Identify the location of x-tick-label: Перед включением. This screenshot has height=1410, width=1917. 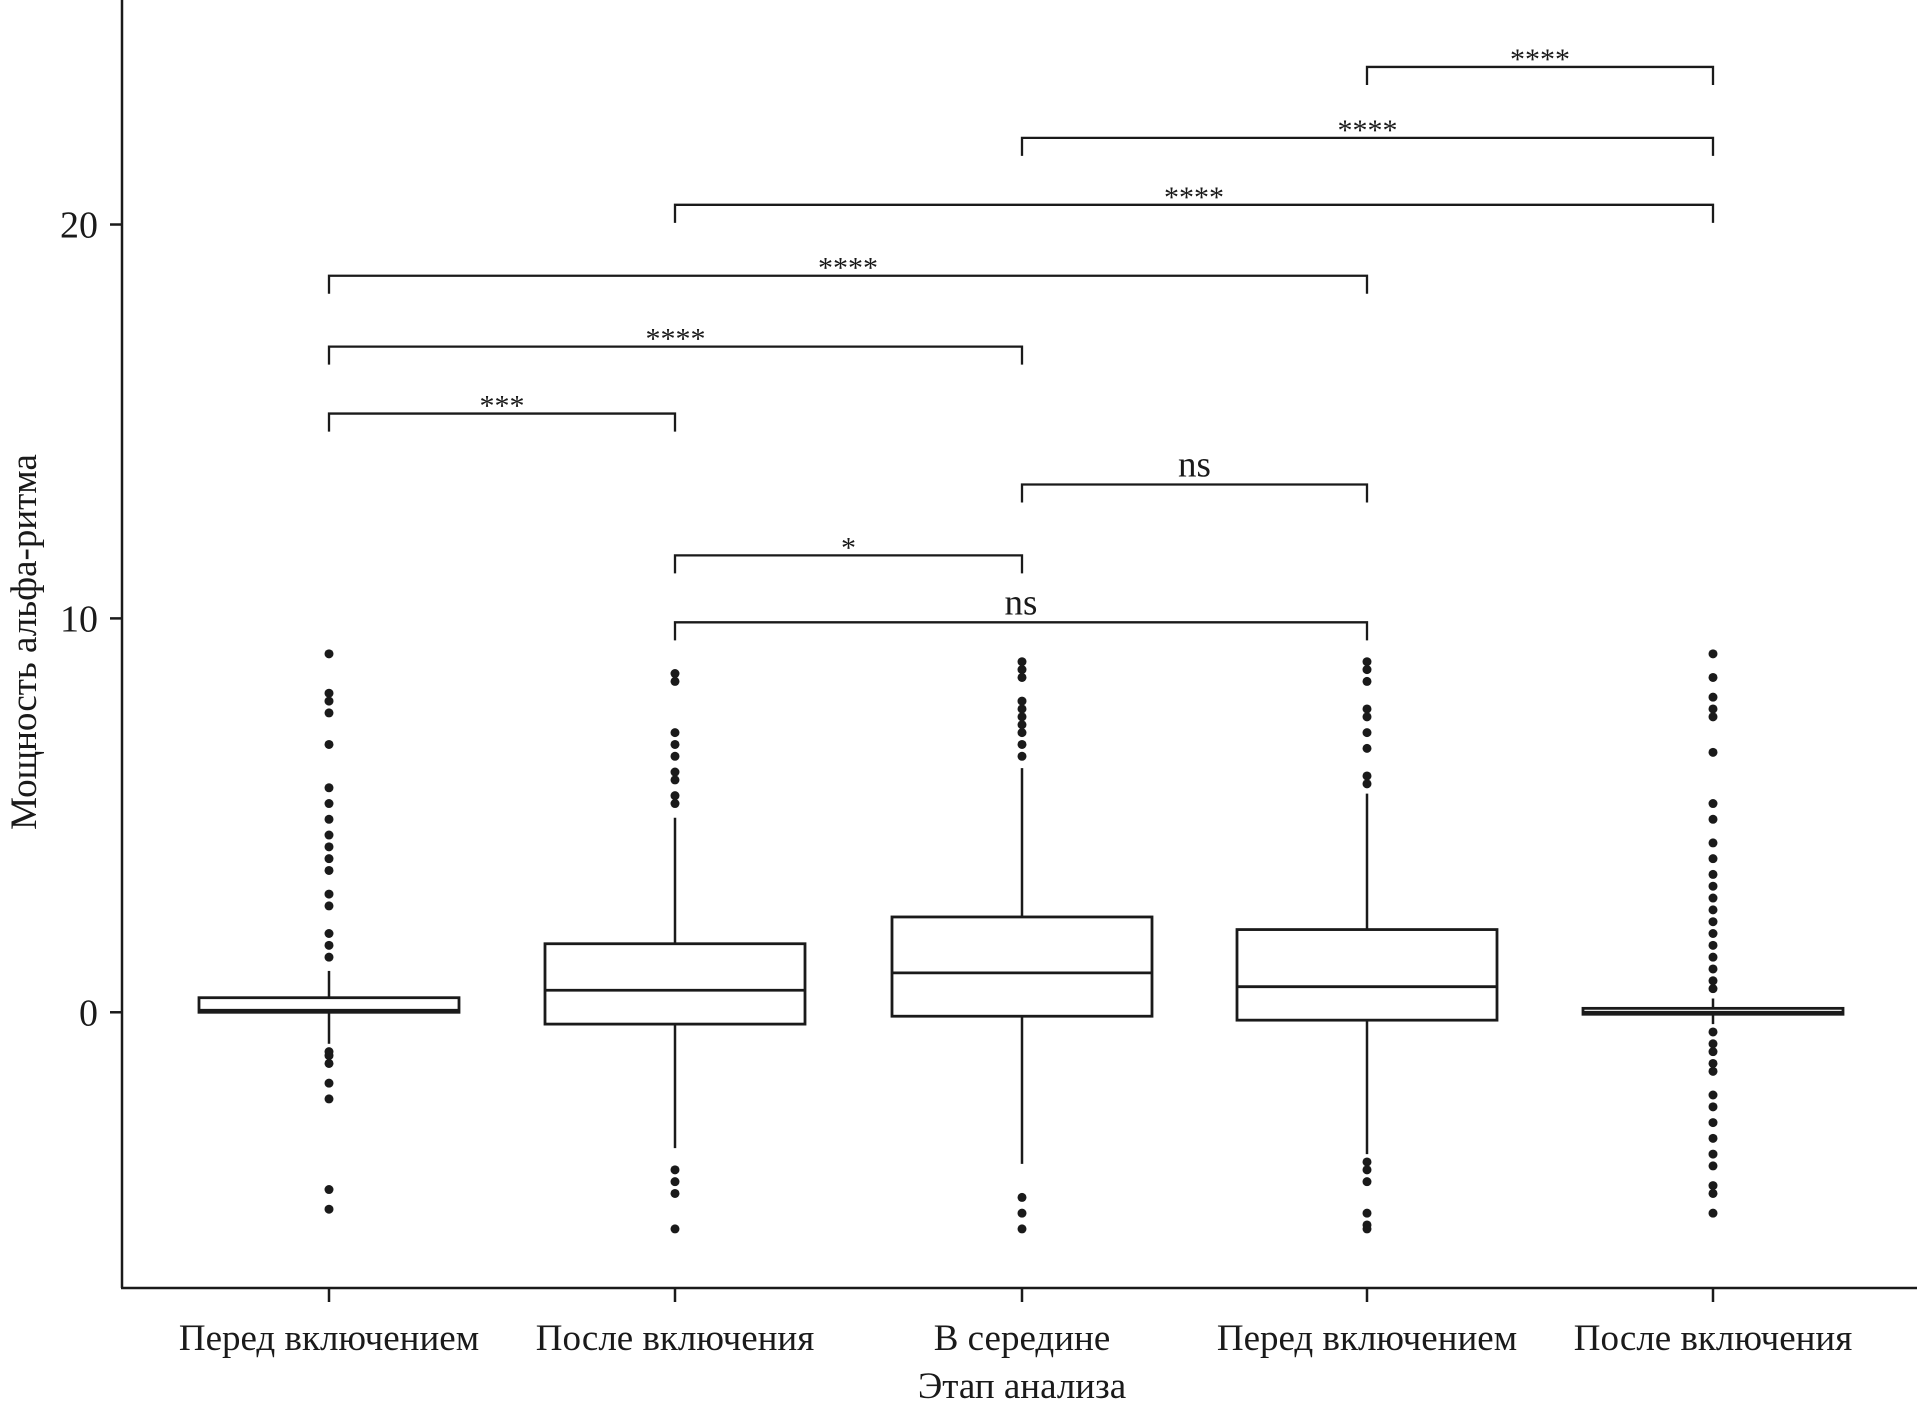
(1367, 1338).